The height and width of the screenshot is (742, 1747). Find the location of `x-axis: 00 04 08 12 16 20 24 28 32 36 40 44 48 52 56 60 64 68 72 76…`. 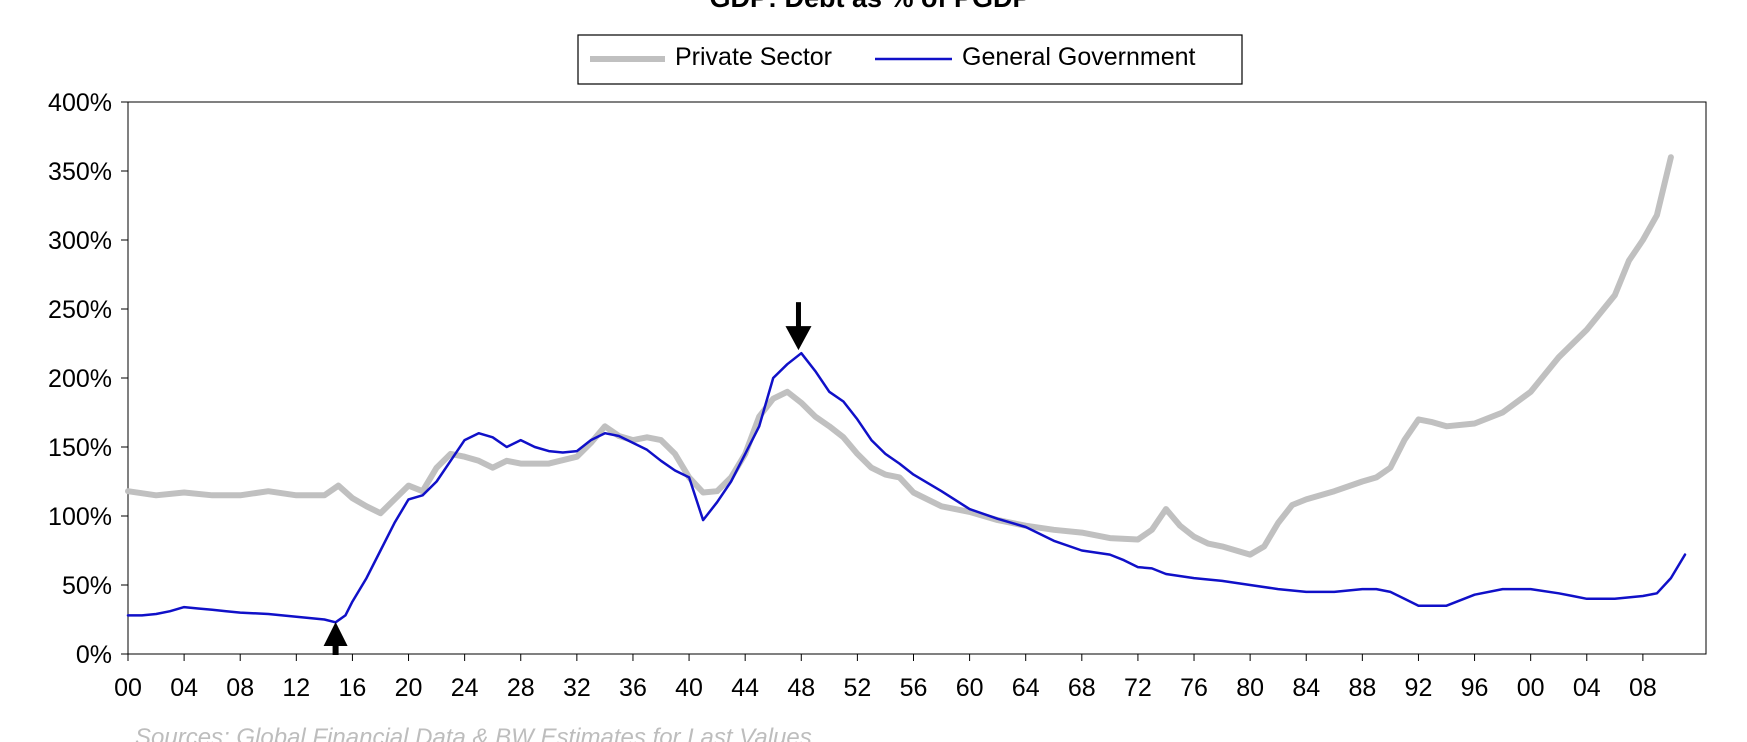

x-axis: 00 04 08 12 16 20 24 28 32 36 40 44 48 52 56 60 64 68 72 76… is located at coordinates (885, 678).